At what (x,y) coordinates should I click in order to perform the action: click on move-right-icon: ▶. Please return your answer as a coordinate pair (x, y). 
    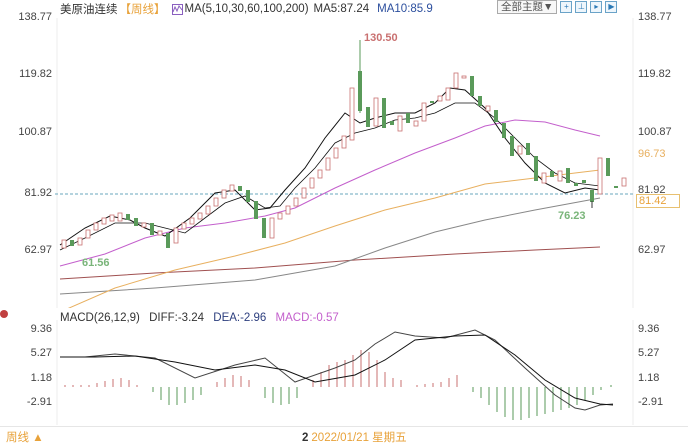
    Looking at the image, I should click on (611, 7).